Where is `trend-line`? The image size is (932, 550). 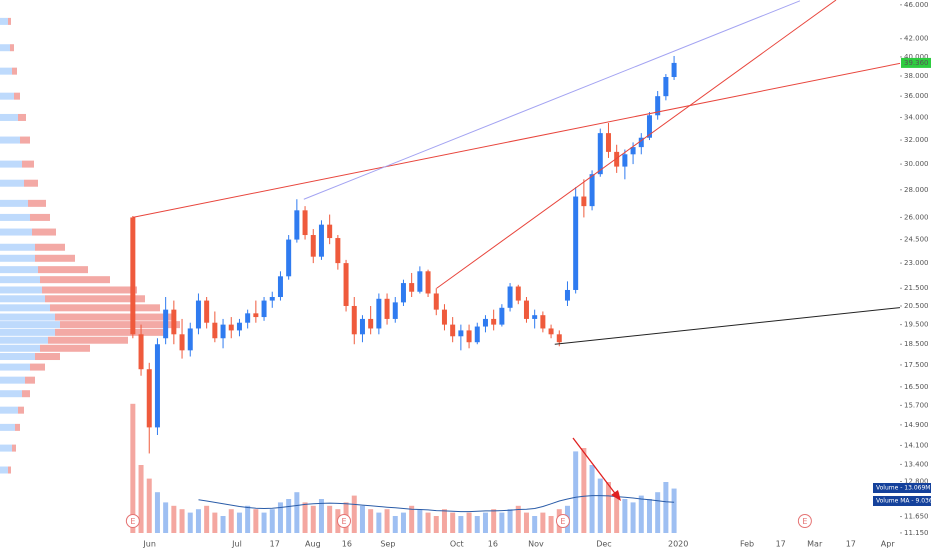 trend-line is located at coordinates (727, 326).